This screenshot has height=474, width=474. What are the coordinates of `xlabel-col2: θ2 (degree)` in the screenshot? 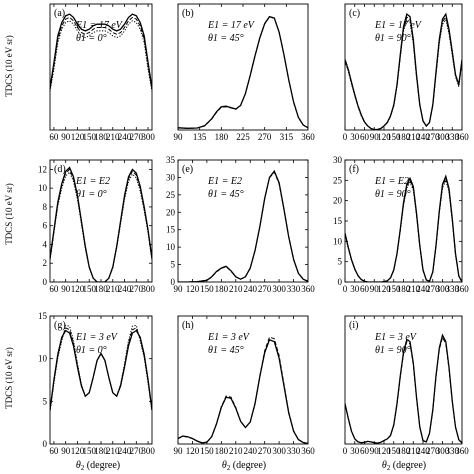 It's located at (244, 466).